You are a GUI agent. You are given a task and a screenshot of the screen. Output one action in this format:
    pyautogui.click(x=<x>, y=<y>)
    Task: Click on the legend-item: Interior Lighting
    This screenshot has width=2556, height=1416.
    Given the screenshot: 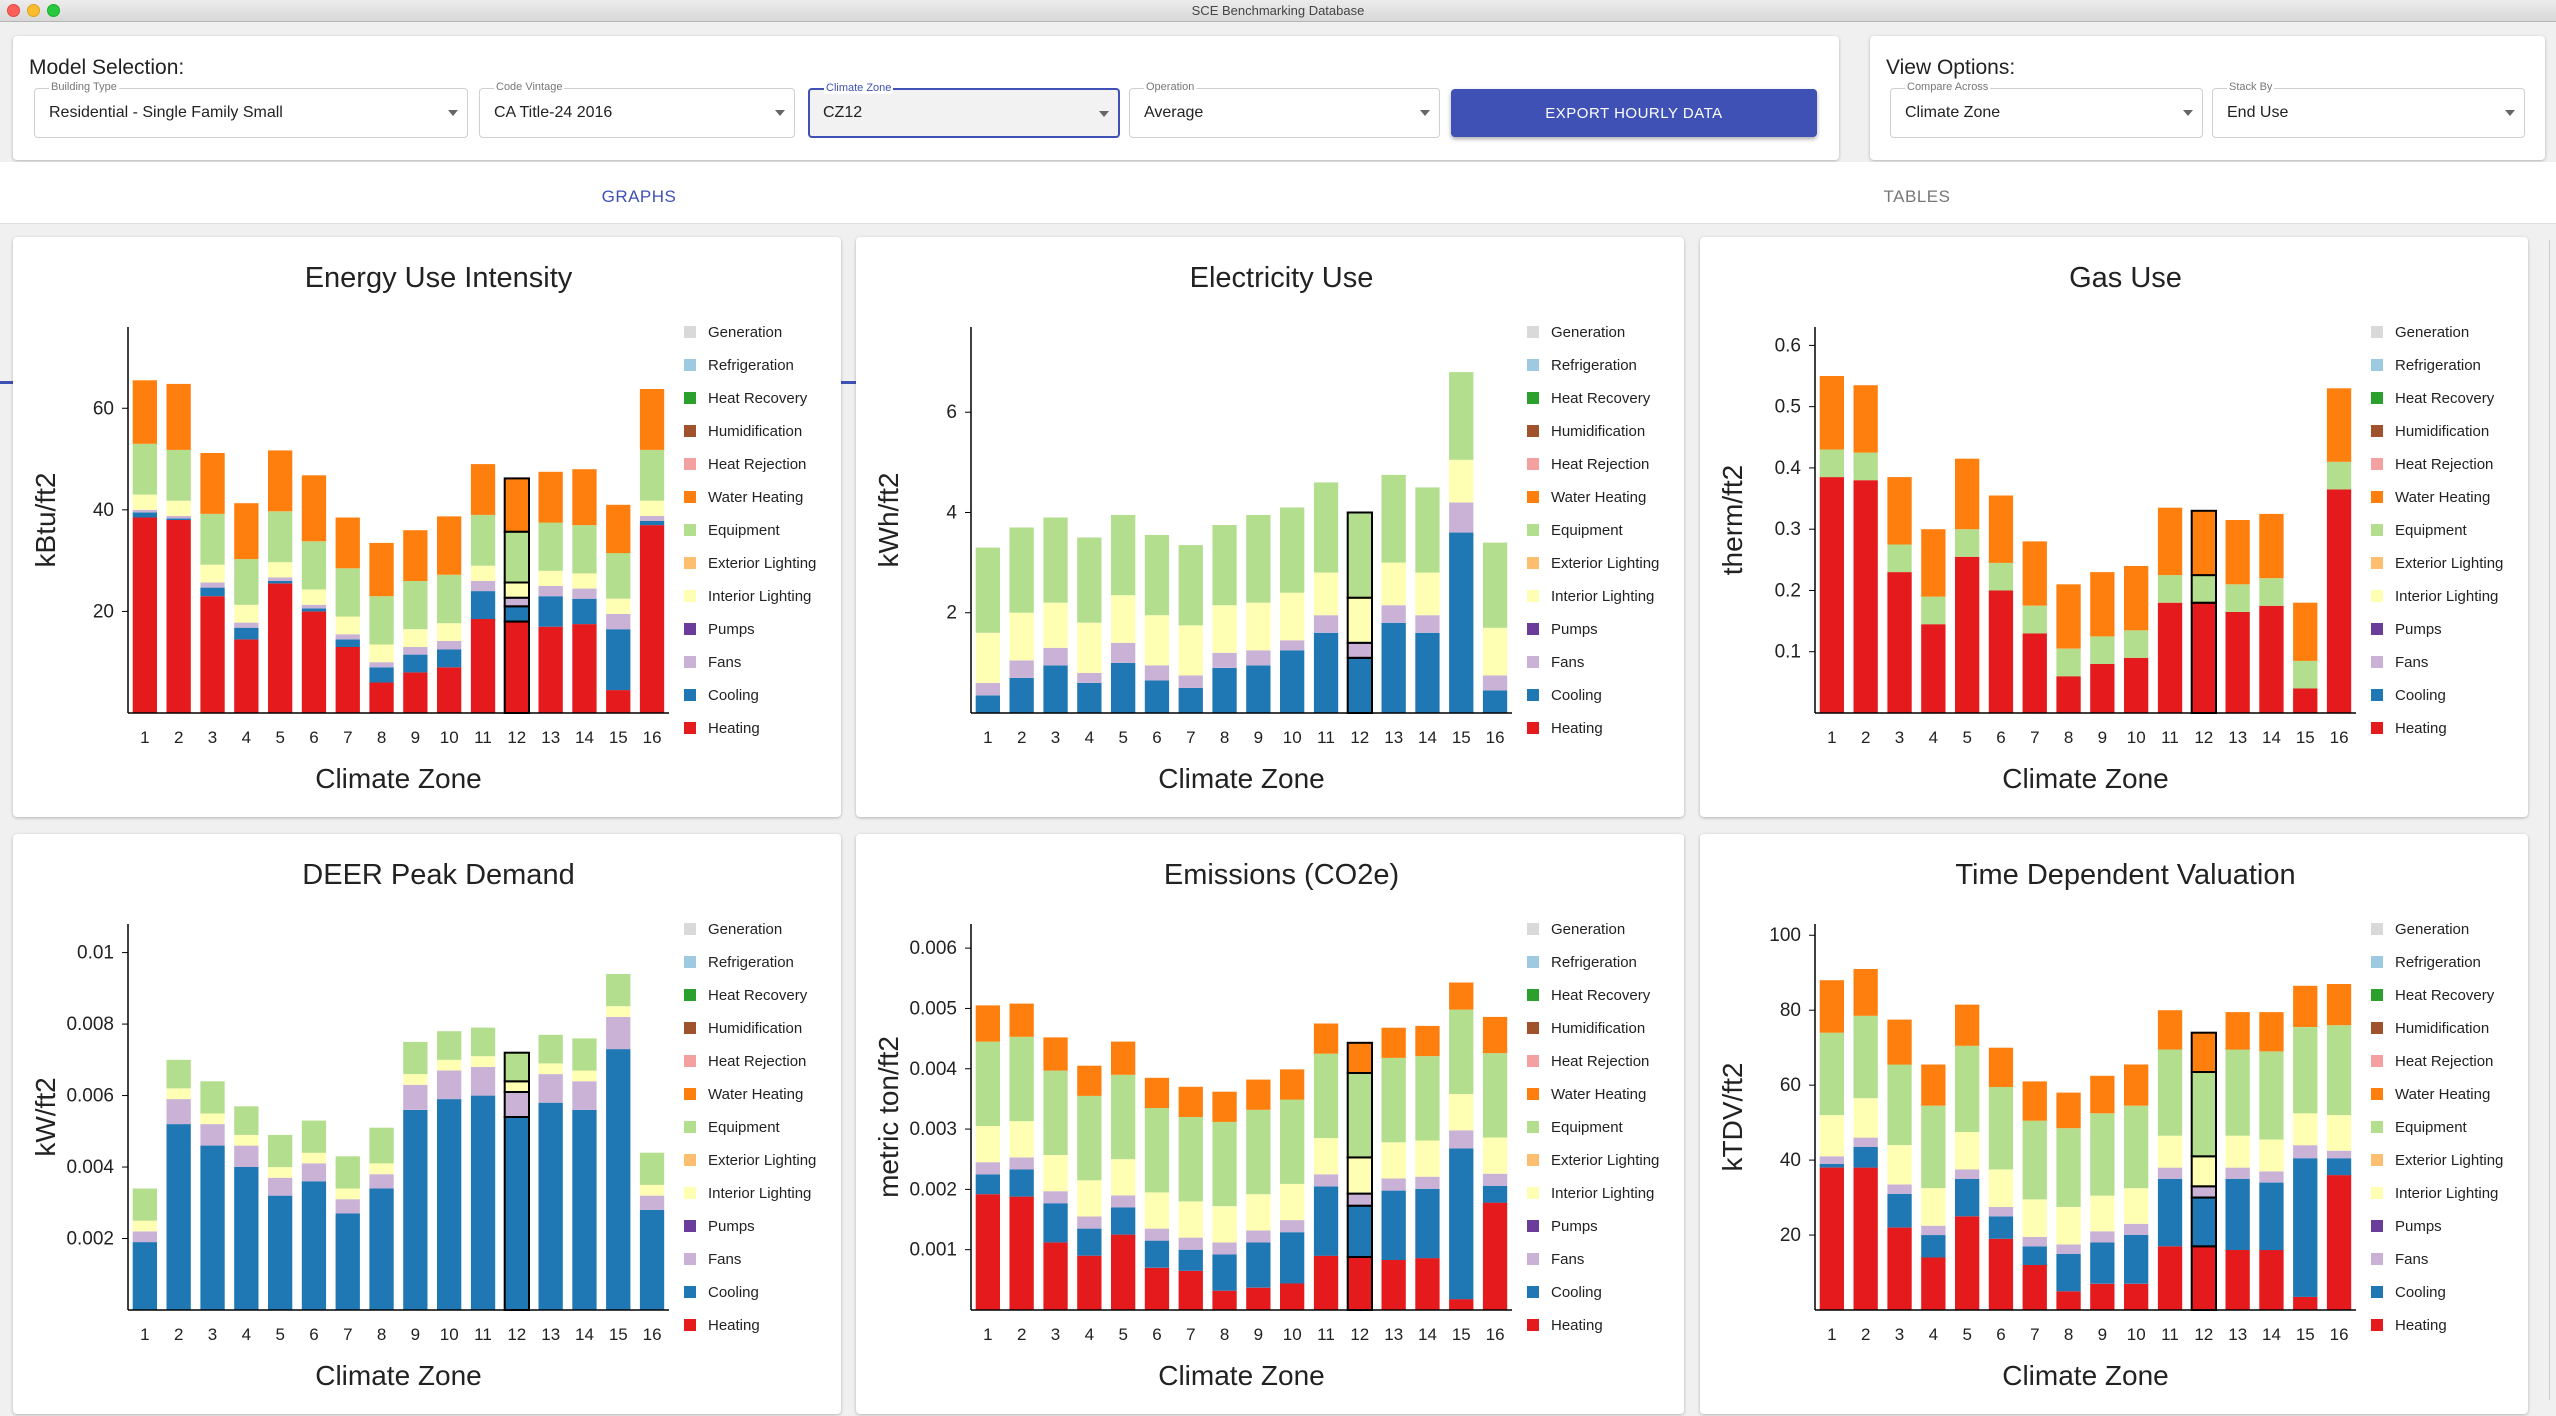 What is the action you would take?
    pyautogui.click(x=1602, y=1193)
    